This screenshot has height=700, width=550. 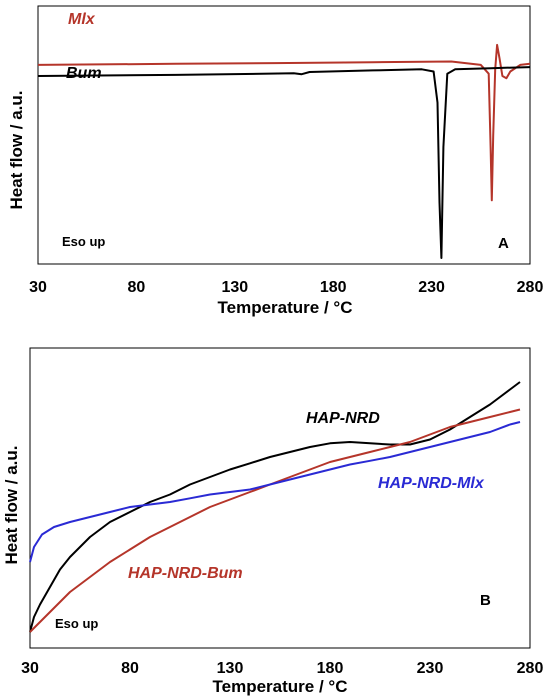 What do you see at coordinates (82, 19) in the screenshot?
I see `series-label-mlx: Mlx` at bounding box center [82, 19].